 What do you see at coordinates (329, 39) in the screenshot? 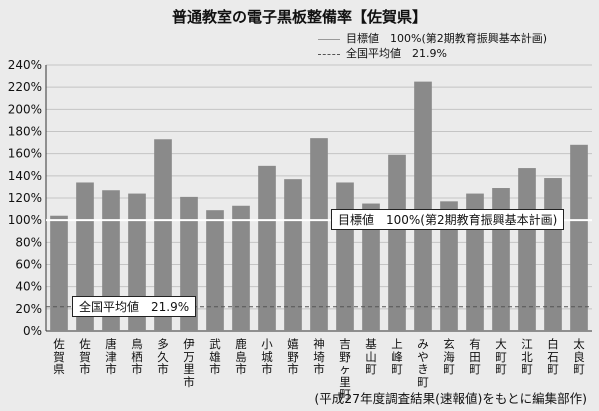
I see `target-line-swatch` at bounding box center [329, 39].